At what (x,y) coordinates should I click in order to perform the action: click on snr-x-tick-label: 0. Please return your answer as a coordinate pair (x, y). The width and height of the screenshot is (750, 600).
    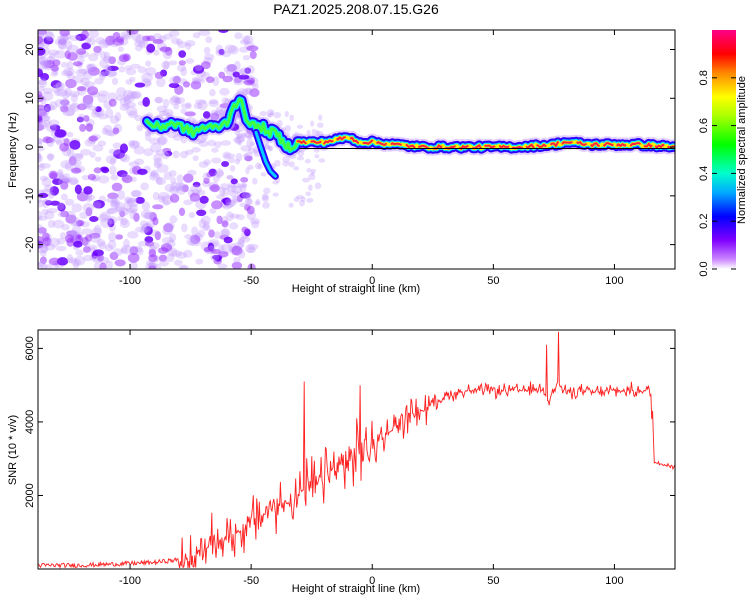
    Looking at the image, I should click on (372, 581).